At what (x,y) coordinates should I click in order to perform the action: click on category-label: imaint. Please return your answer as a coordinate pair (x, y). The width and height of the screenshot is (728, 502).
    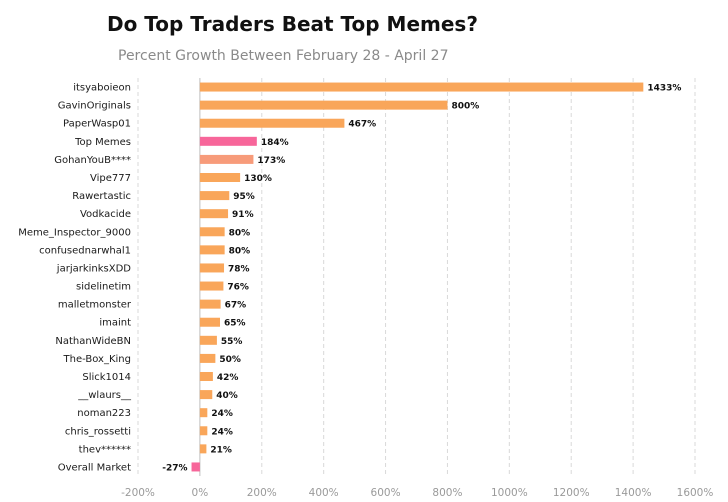
    Looking at the image, I should click on (115, 323).